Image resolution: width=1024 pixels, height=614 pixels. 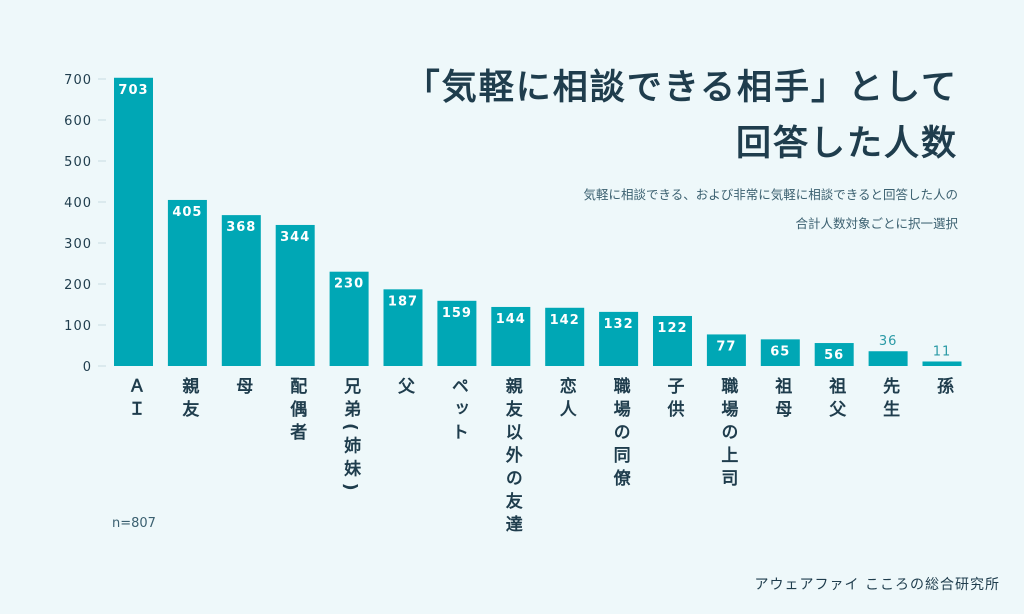 What do you see at coordinates (350, 437) in the screenshot?
I see `x-tick-label: 兄弟(姉妹)` at bounding box center [350, 437].